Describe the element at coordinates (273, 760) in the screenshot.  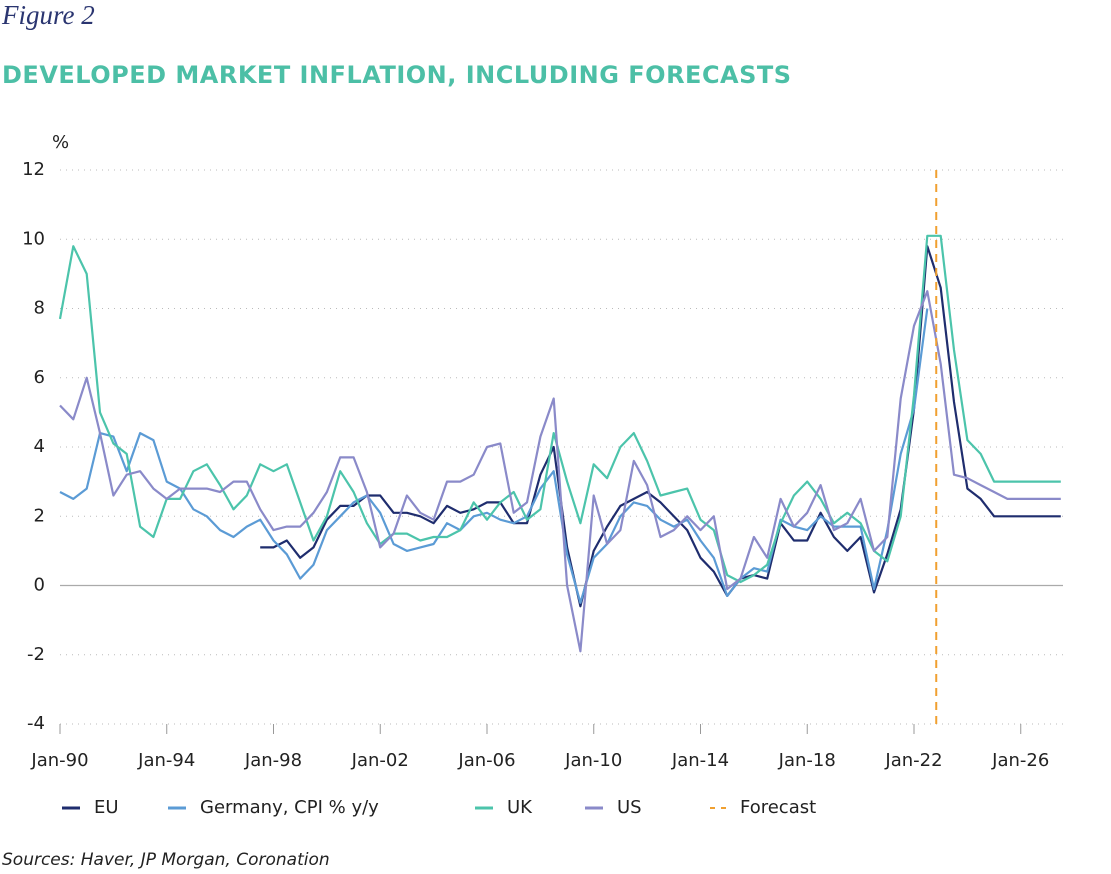
I see `x-tick-label: Jan-98` at that location.